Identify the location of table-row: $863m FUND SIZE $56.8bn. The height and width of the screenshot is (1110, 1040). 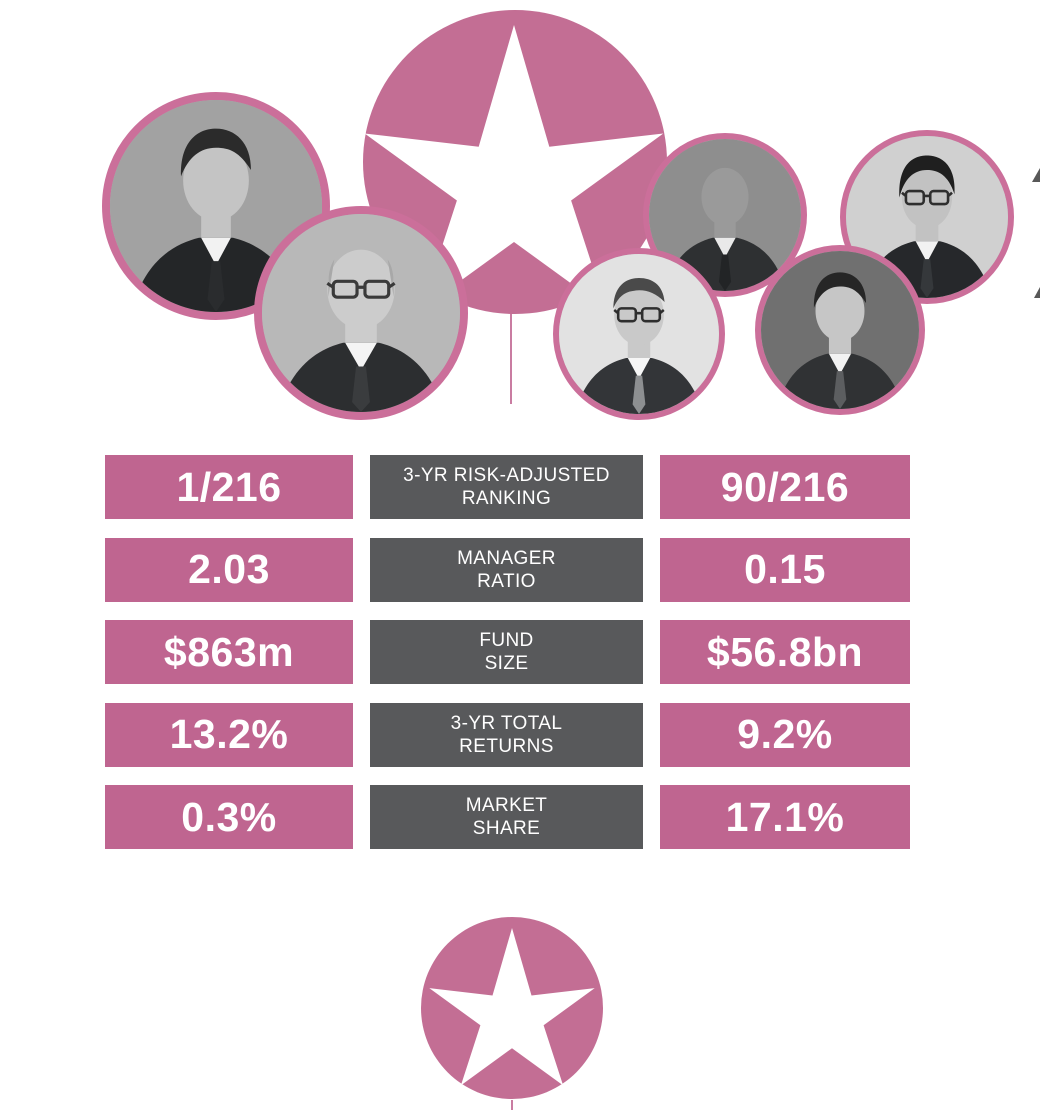
(507, 652).